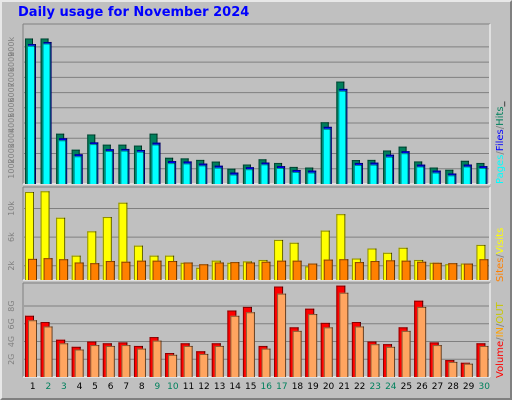 This screenshot has height=400, width=512. Describe the element at coordinates (500, 270) in the screenshot. I see `legend-visits-part: Sites` at that location.